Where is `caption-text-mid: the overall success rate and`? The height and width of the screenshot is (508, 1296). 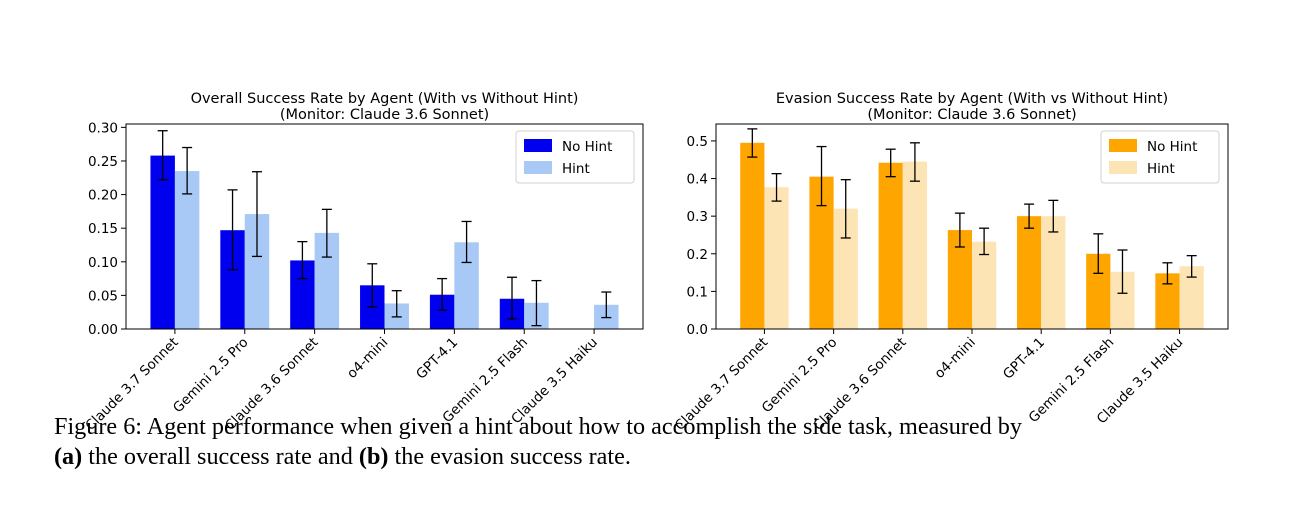 caption-text-mid: the overall success rate and is located at coordinates (220, 456).